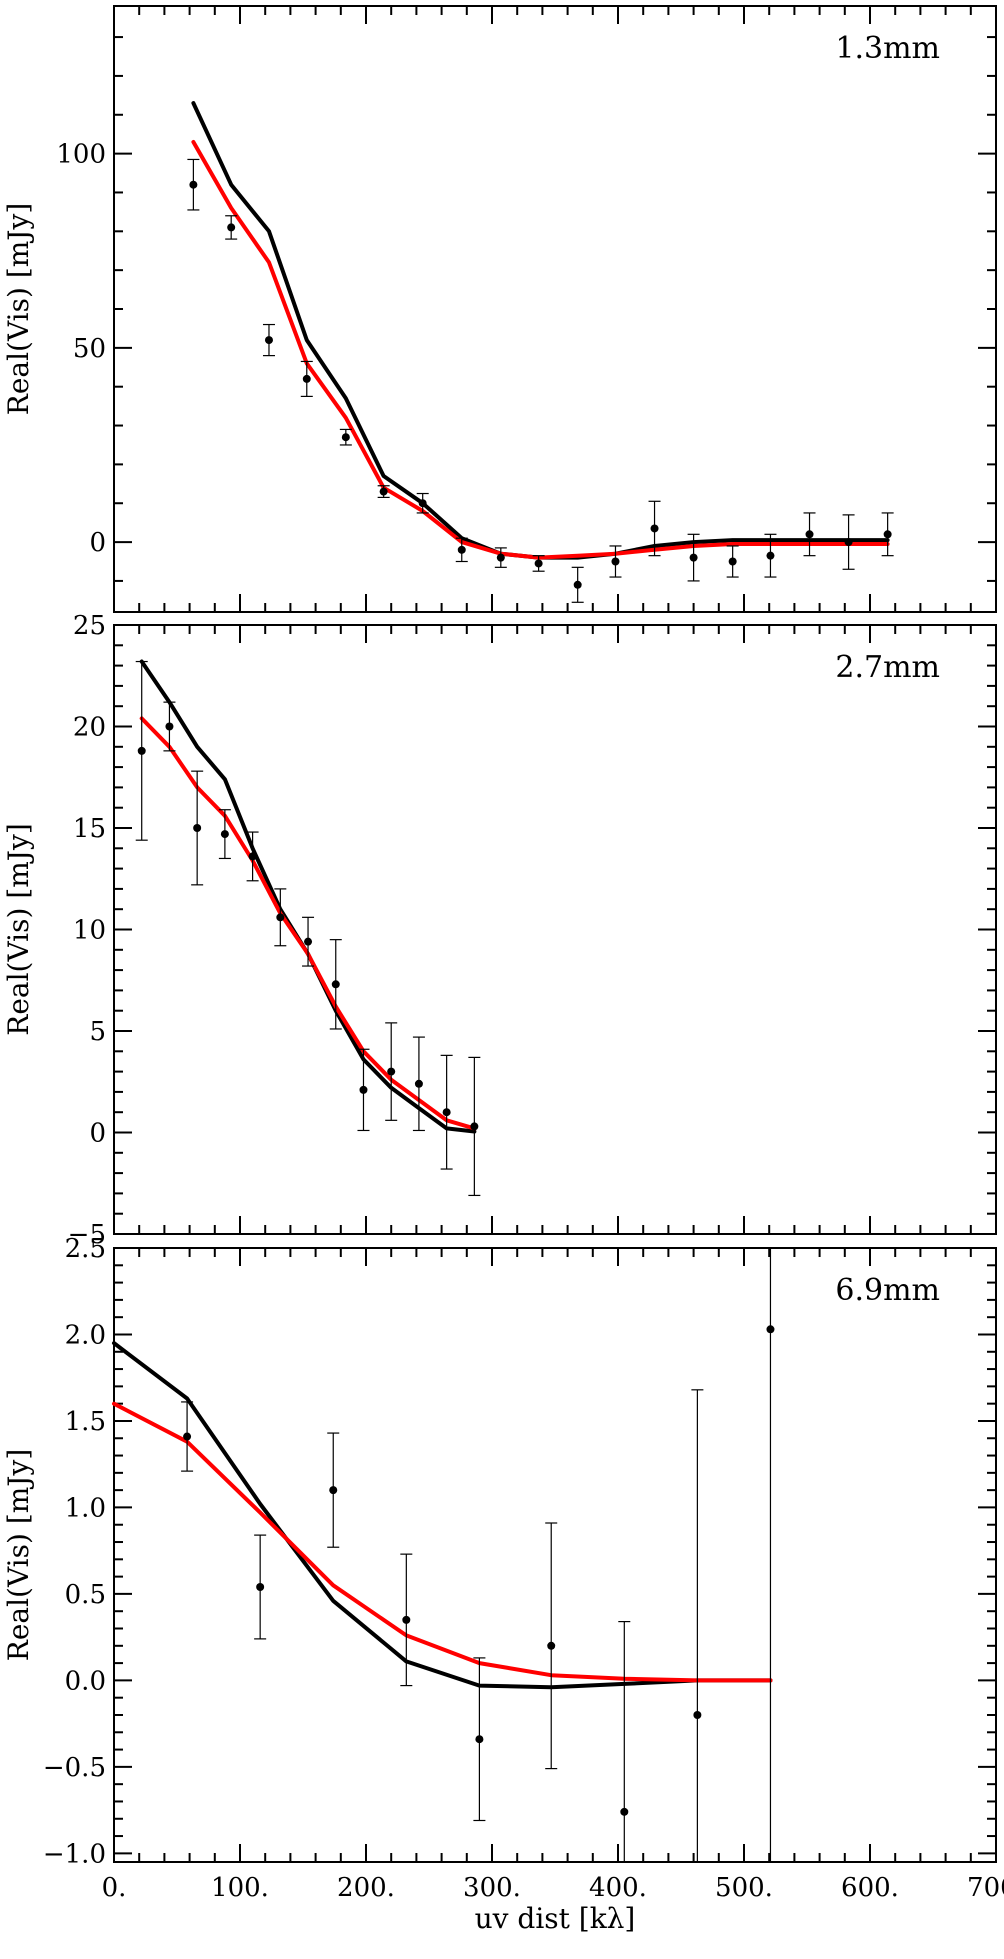  I want to click on panel-6-9mm-model-line-red, so click(442, 1542).